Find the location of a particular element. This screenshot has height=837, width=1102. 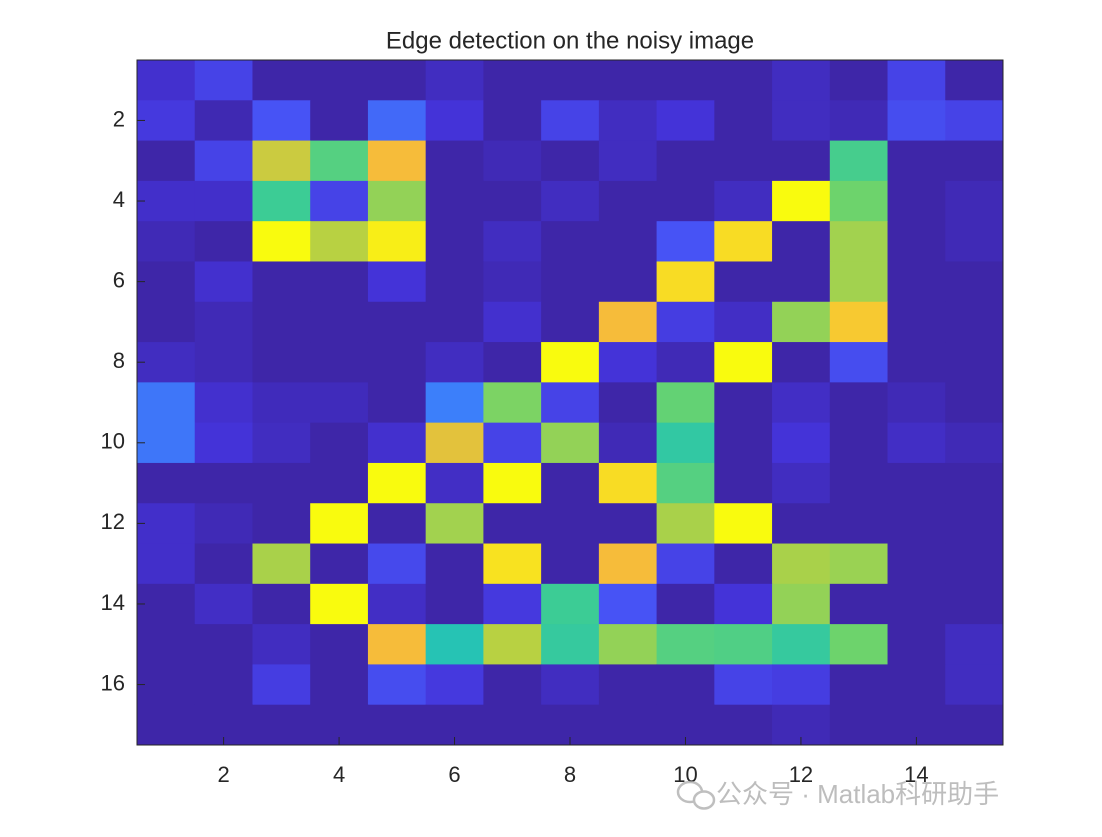

y-tick-label: 10 is located at coordinates (113, 441).